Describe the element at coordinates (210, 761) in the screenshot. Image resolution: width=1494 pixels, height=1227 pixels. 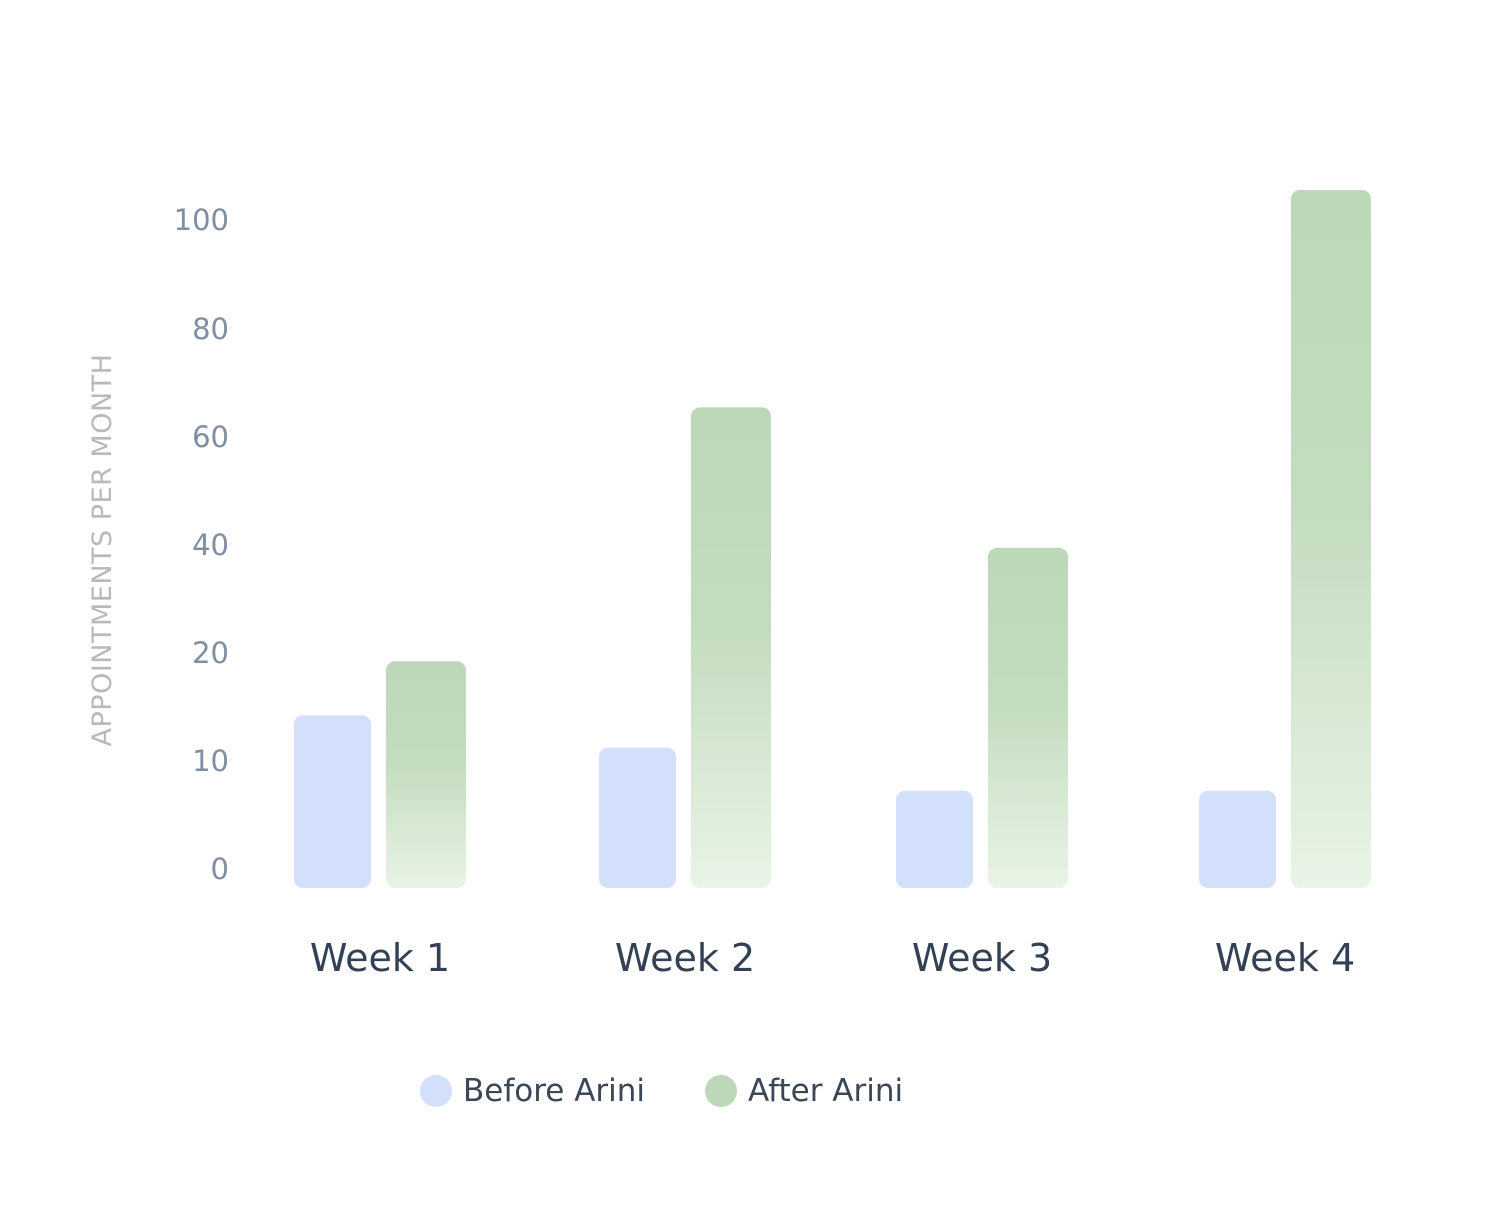
I see `y-tick-label: 10` at that location.